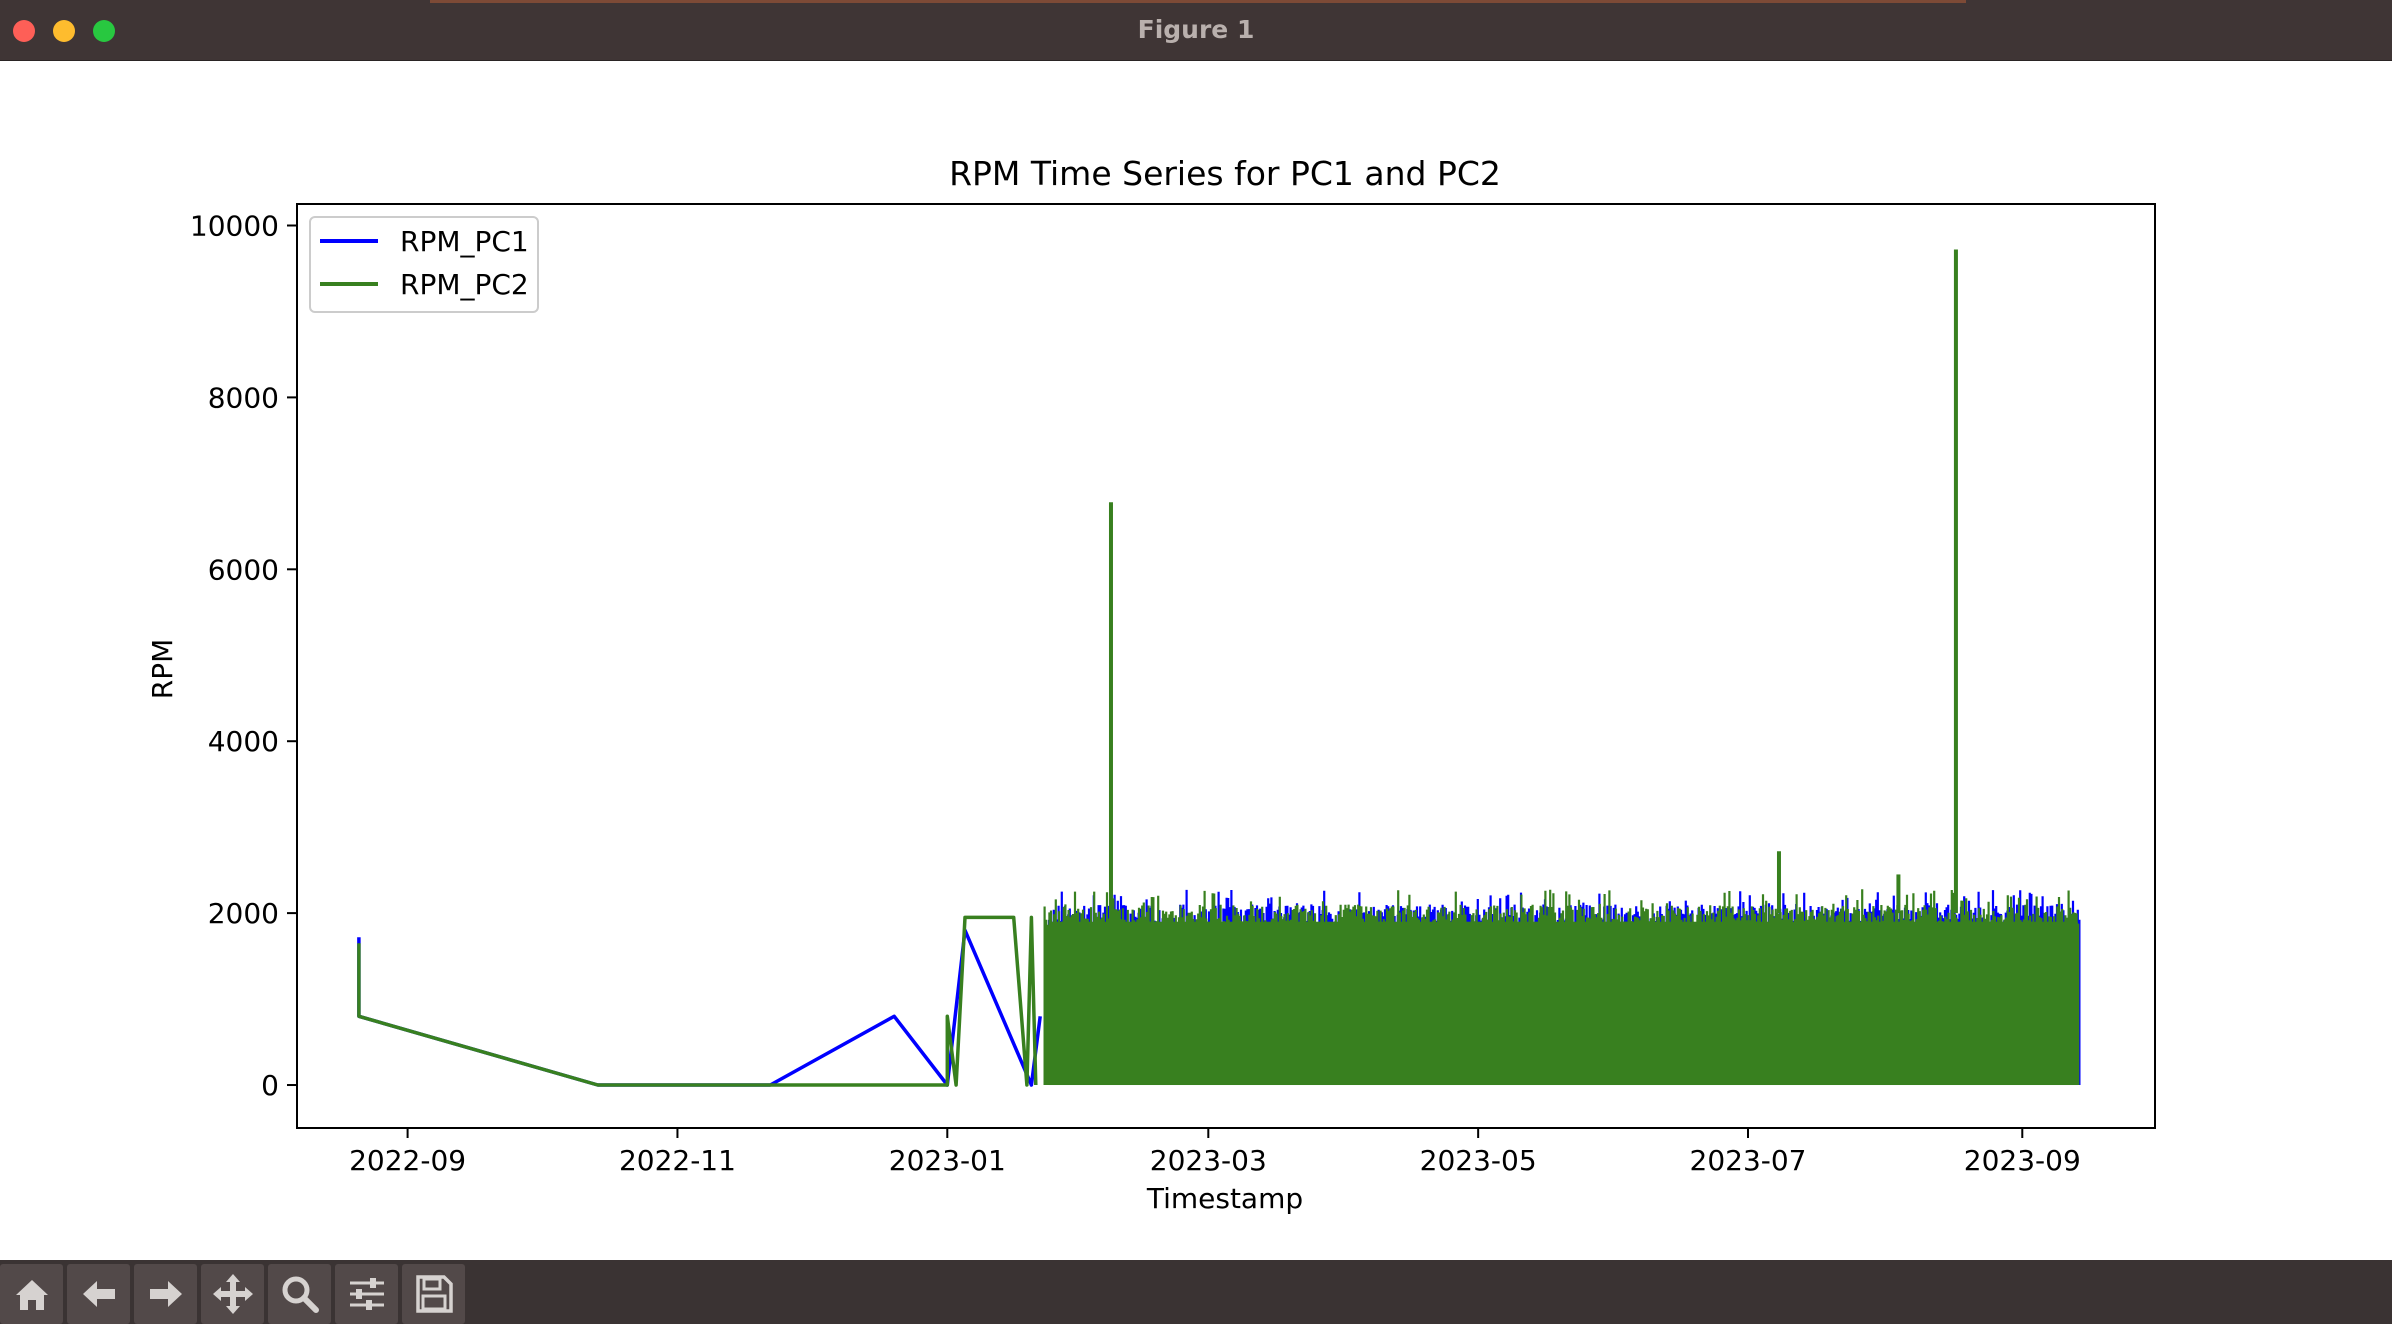  Describe the element at coordinates (1225, 173) in the screenshot. I see `chart-title: RPM Time Series for PC1 and PC2` at that location.